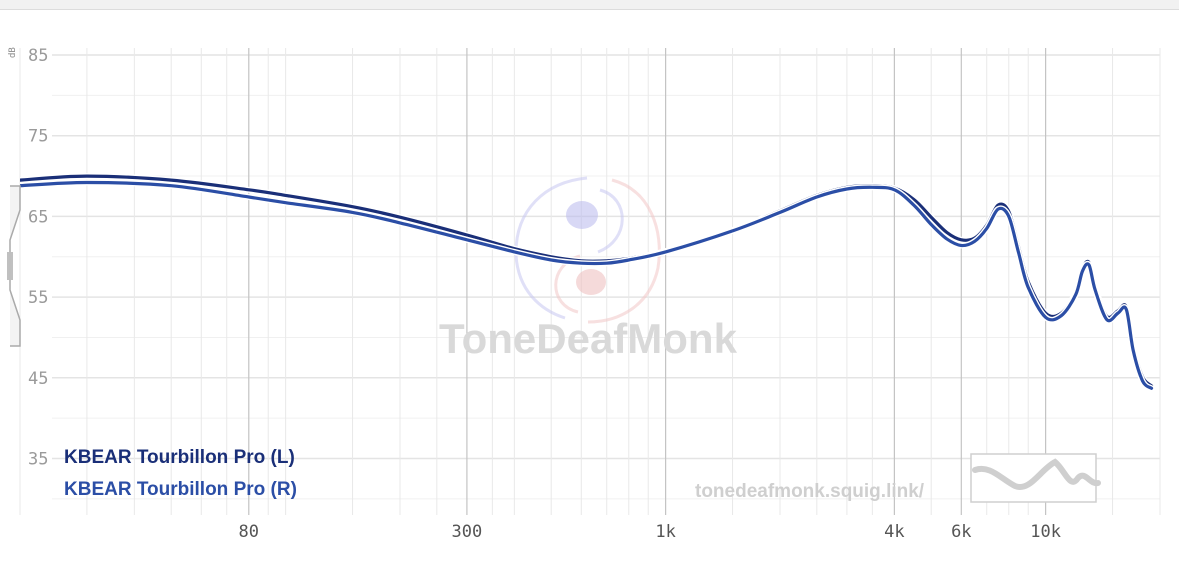 The width and height of the screenshot is (1179, 573). What do you see at coordinates (38, 137) in the screenshot?
I see `y-tick-label: 75` at bounding box center [38, 137].